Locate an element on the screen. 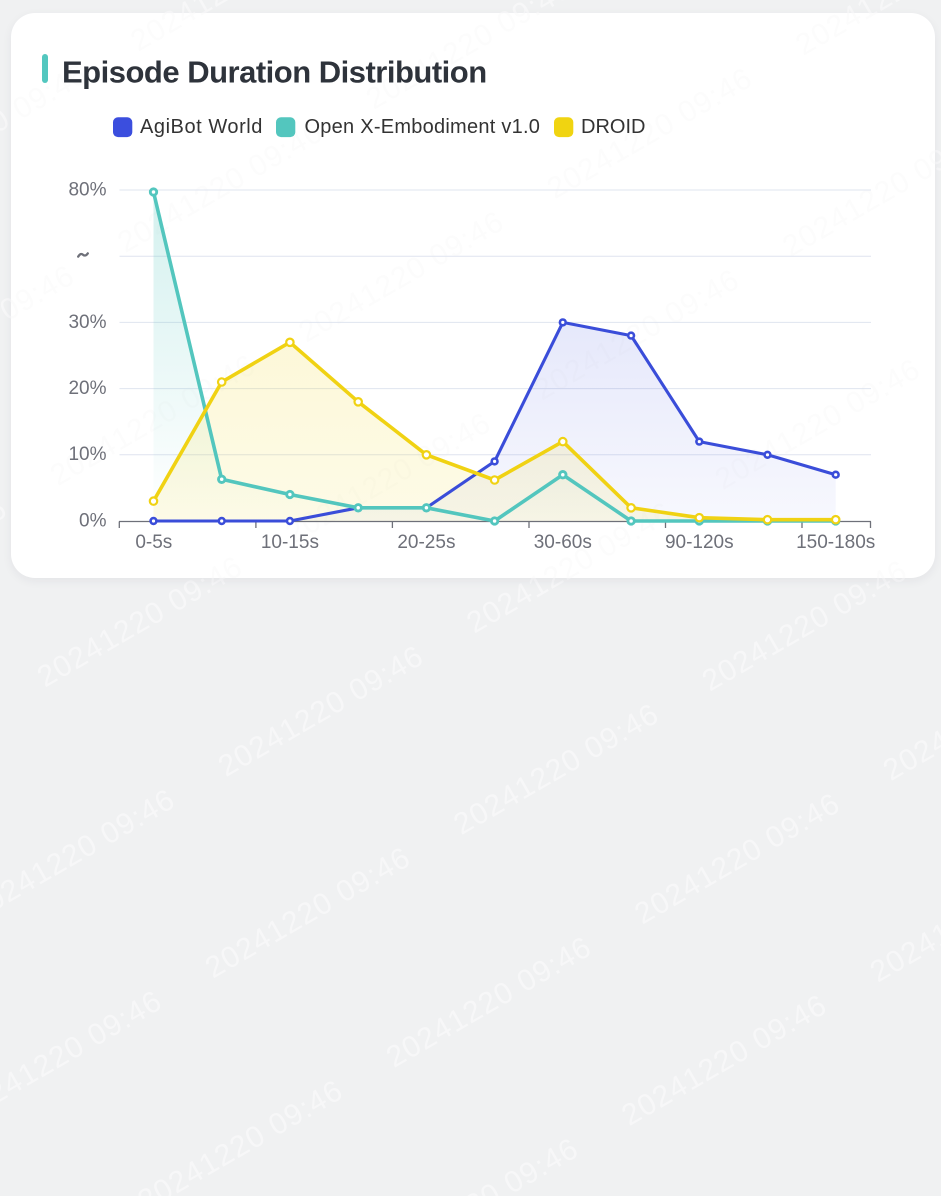 The width and height of the screenshot is (941, 1196). svg-text: AgiBot World is located at coordinates (201, 127).